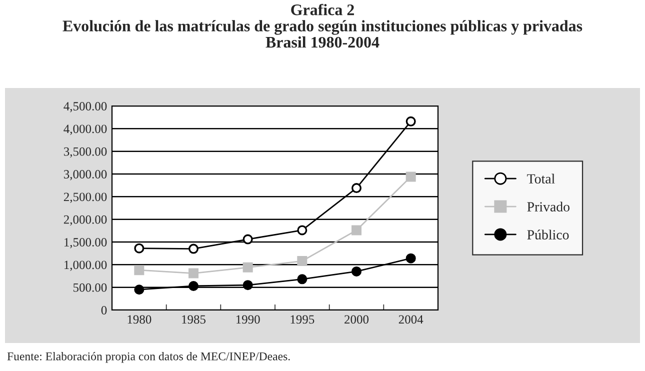 The image size is (645, 371). What do you see at coordinates (248, 319) in the screenshot?
I see `x-tick-label: 1990` at bounding box center [248, 319].